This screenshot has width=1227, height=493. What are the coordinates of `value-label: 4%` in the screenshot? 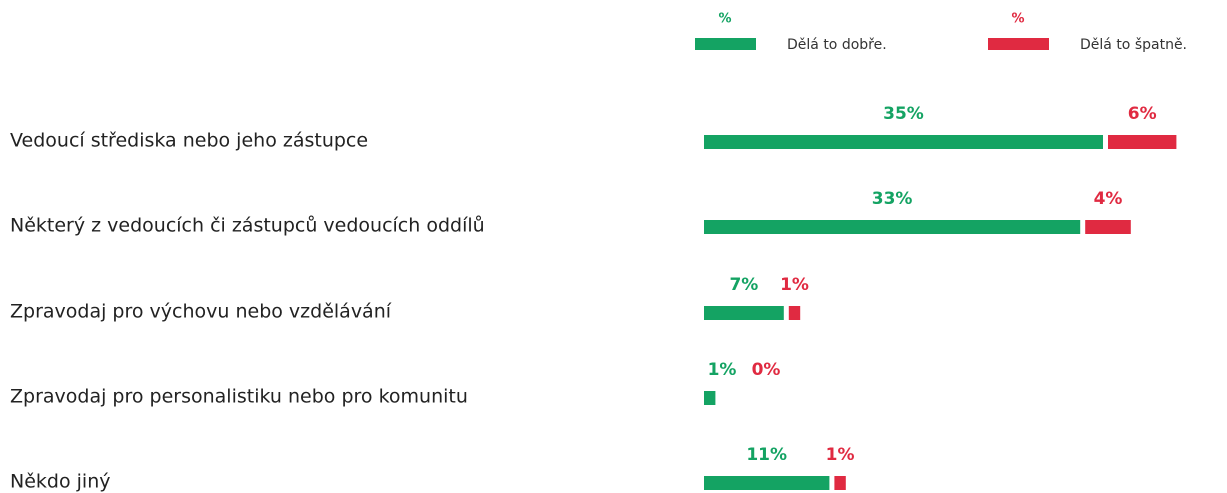 It's located at (1108, 199).